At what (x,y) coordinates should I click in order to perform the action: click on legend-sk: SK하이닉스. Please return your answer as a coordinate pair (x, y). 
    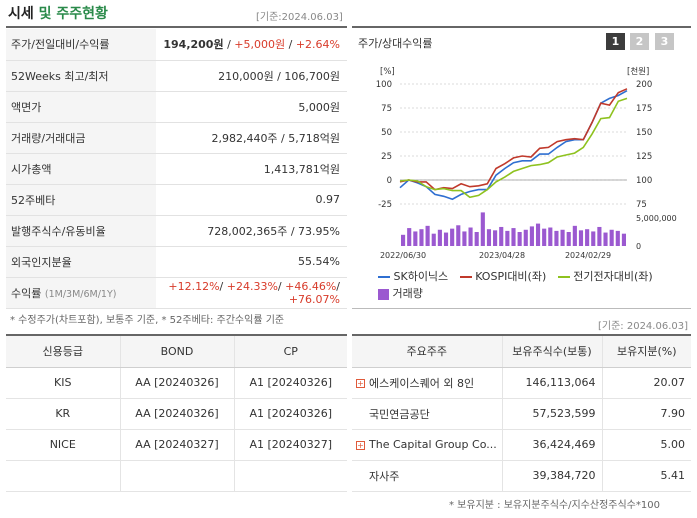
    Looking at the image, I should click on (421, 276).